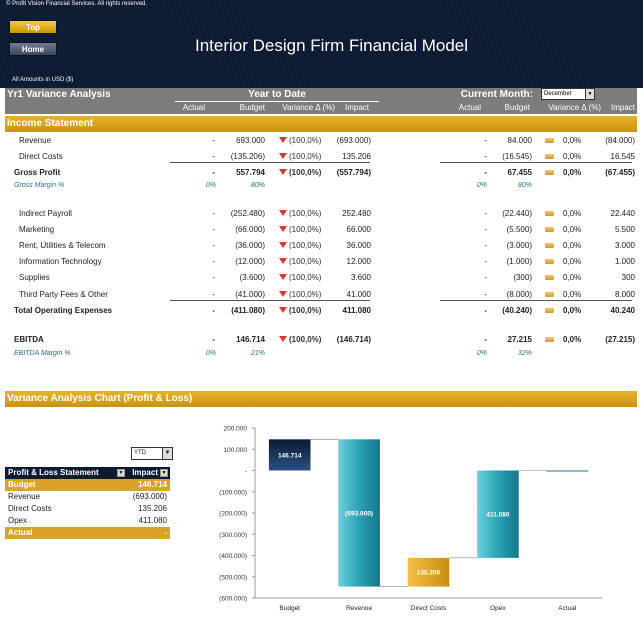  What do you see at coordinates (63, 310) in the screenshot?
I see `row-label: Total Operating Expenses` at bounding box center [63, 310].